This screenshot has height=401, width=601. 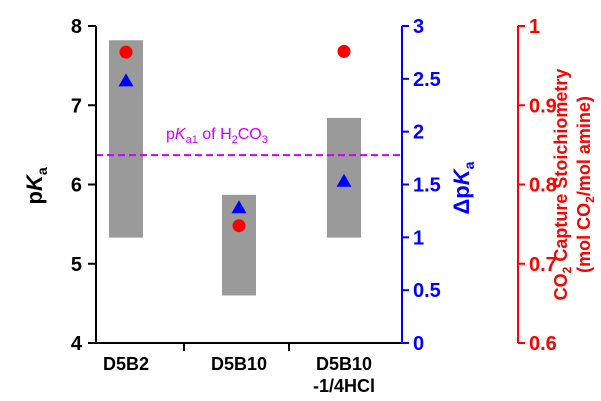 What do you see at coordinates (461, 199) in the screenshot?
I see `dpka-title-dp: Δp` at bounding box center [461, 199].